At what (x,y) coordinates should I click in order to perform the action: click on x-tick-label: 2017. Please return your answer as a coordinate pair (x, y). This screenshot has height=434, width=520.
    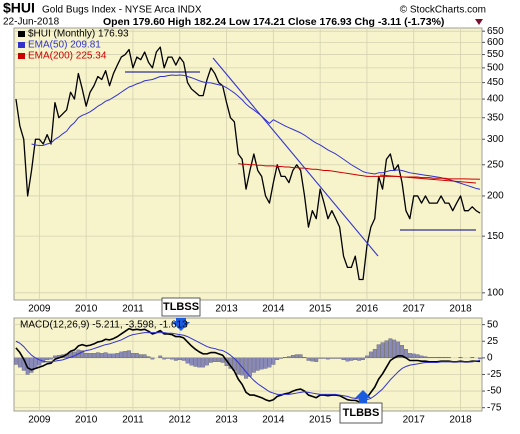
    Looking at the image, I should click on (414, 309).